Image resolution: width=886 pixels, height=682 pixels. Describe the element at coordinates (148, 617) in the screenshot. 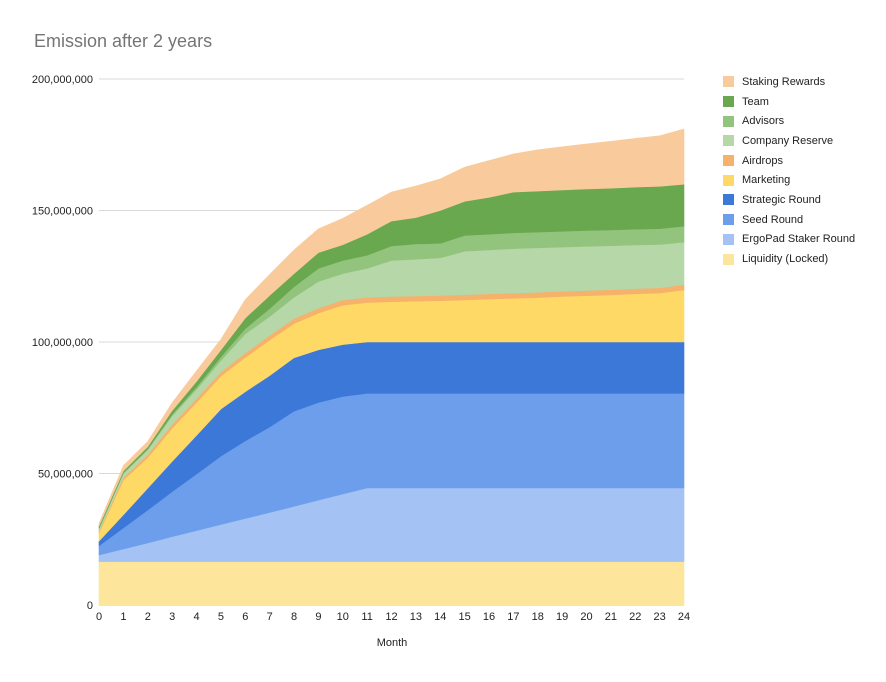

I see `x-tick-label: 2` at that location.